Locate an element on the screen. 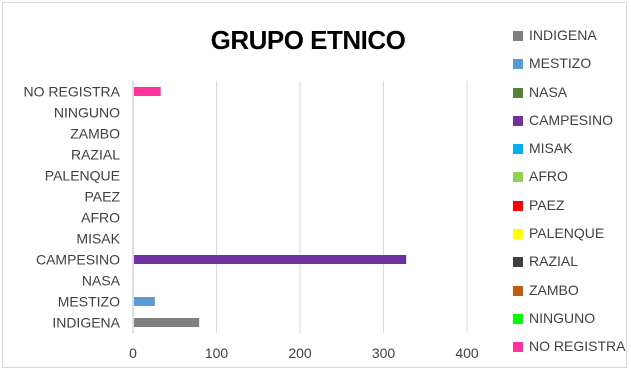 The height and width of the screenshot is (372, 631). legend-item: NO REGISTRA is located at coordinates (572, 350).